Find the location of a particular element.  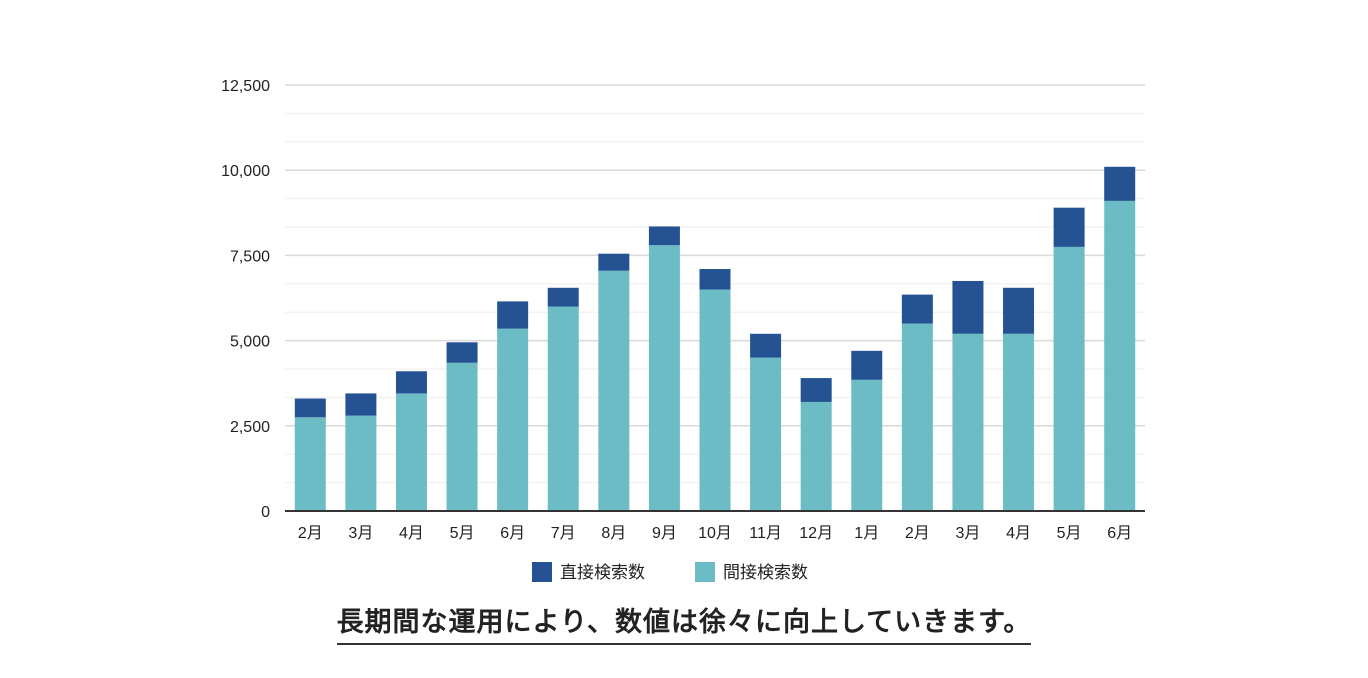

y-tick-label: 0 is located at coordinates (265, 512).